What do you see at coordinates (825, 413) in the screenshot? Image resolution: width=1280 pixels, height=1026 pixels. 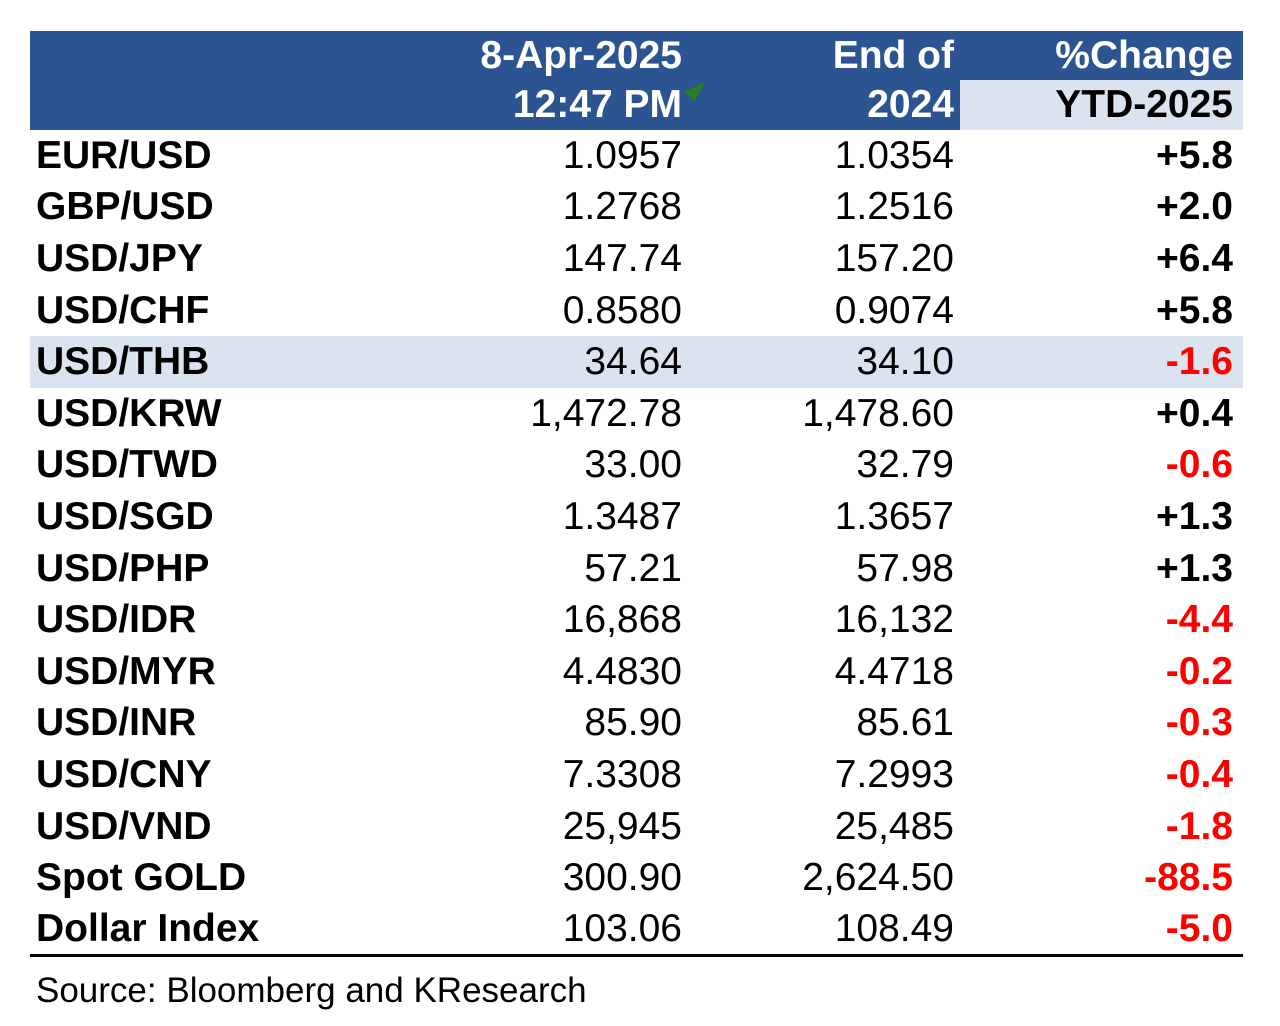 I see `end-2024-value-cell: 1,478.60` at bounding box center [825, 413].